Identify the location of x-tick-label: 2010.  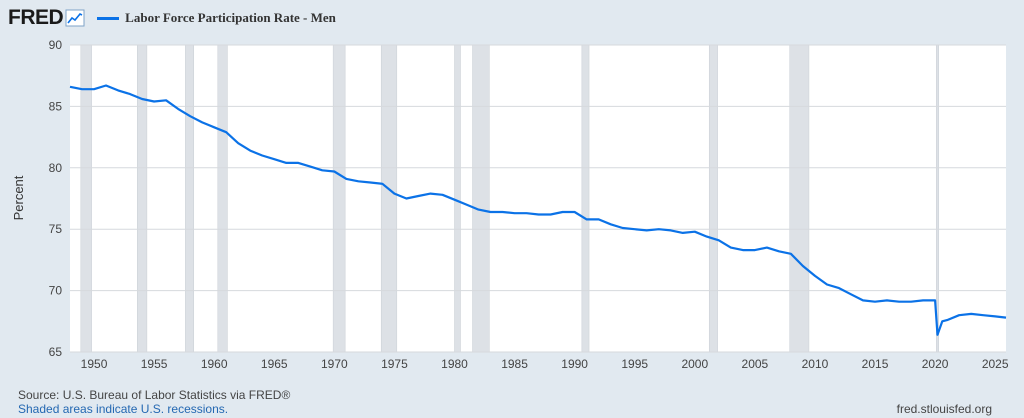
(815, 364).